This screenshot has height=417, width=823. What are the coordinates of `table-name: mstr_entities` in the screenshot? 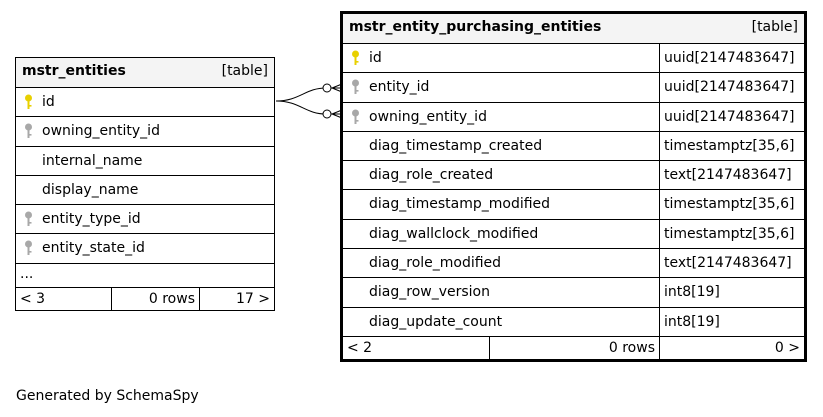 It's located at (74, 71).